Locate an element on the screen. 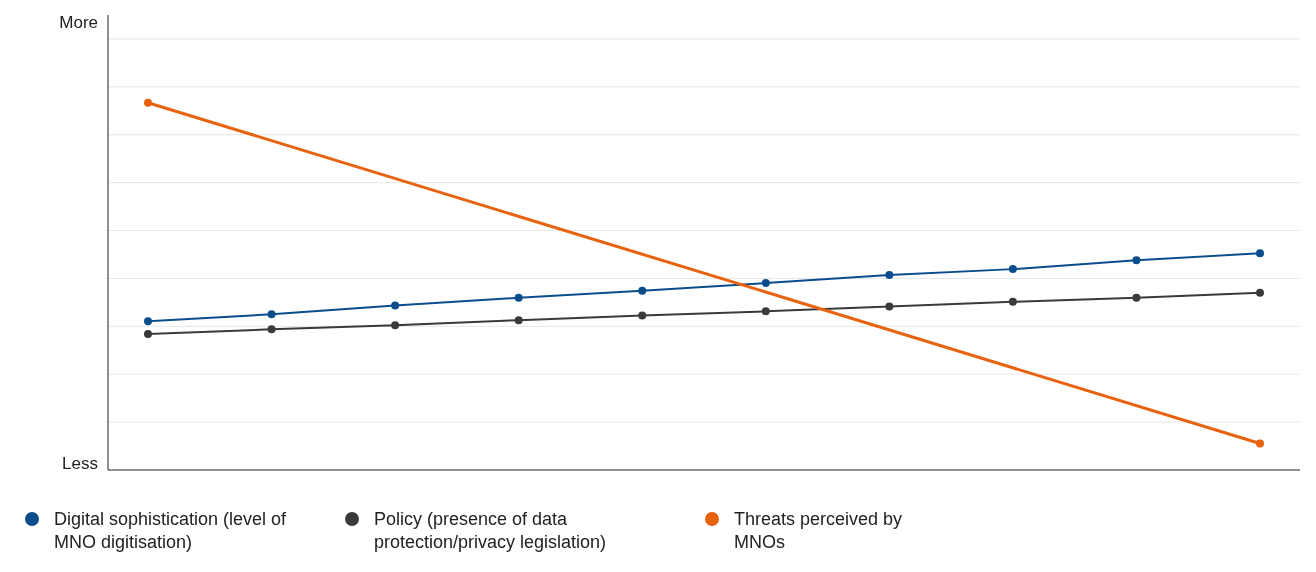  legend-label: Threats perceived by MNOs is located at coordinates (819, 531).